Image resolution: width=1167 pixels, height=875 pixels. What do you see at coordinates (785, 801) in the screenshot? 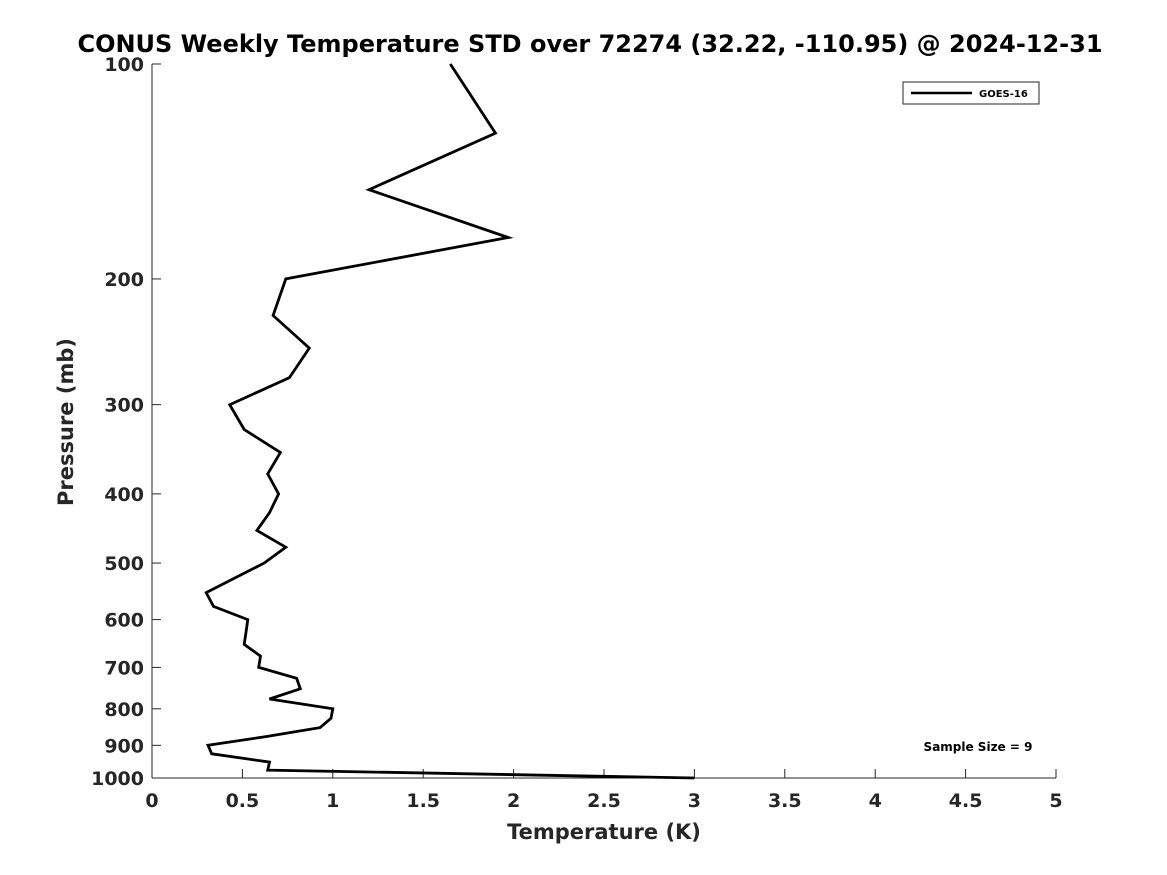
I see `x-tick-label: 3.5` at bounding box center [785, 801].